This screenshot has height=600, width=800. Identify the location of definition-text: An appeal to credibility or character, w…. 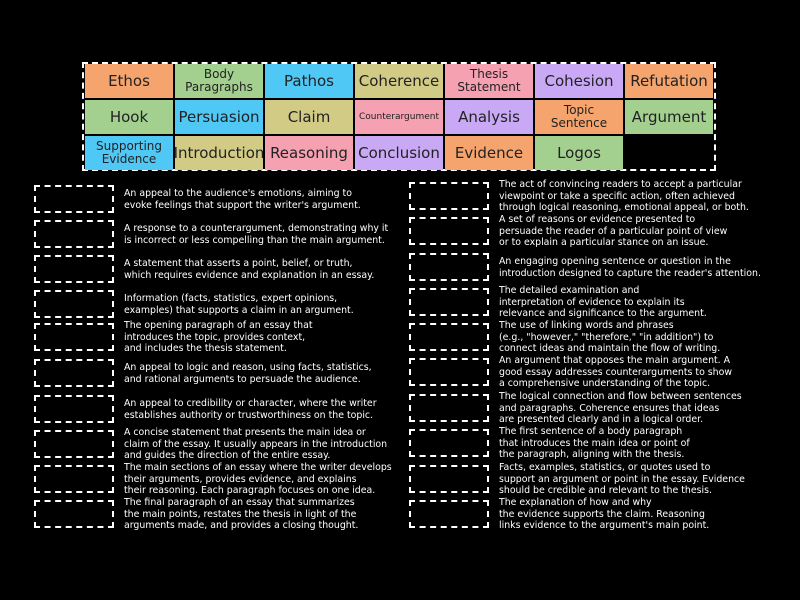
(250, 409).